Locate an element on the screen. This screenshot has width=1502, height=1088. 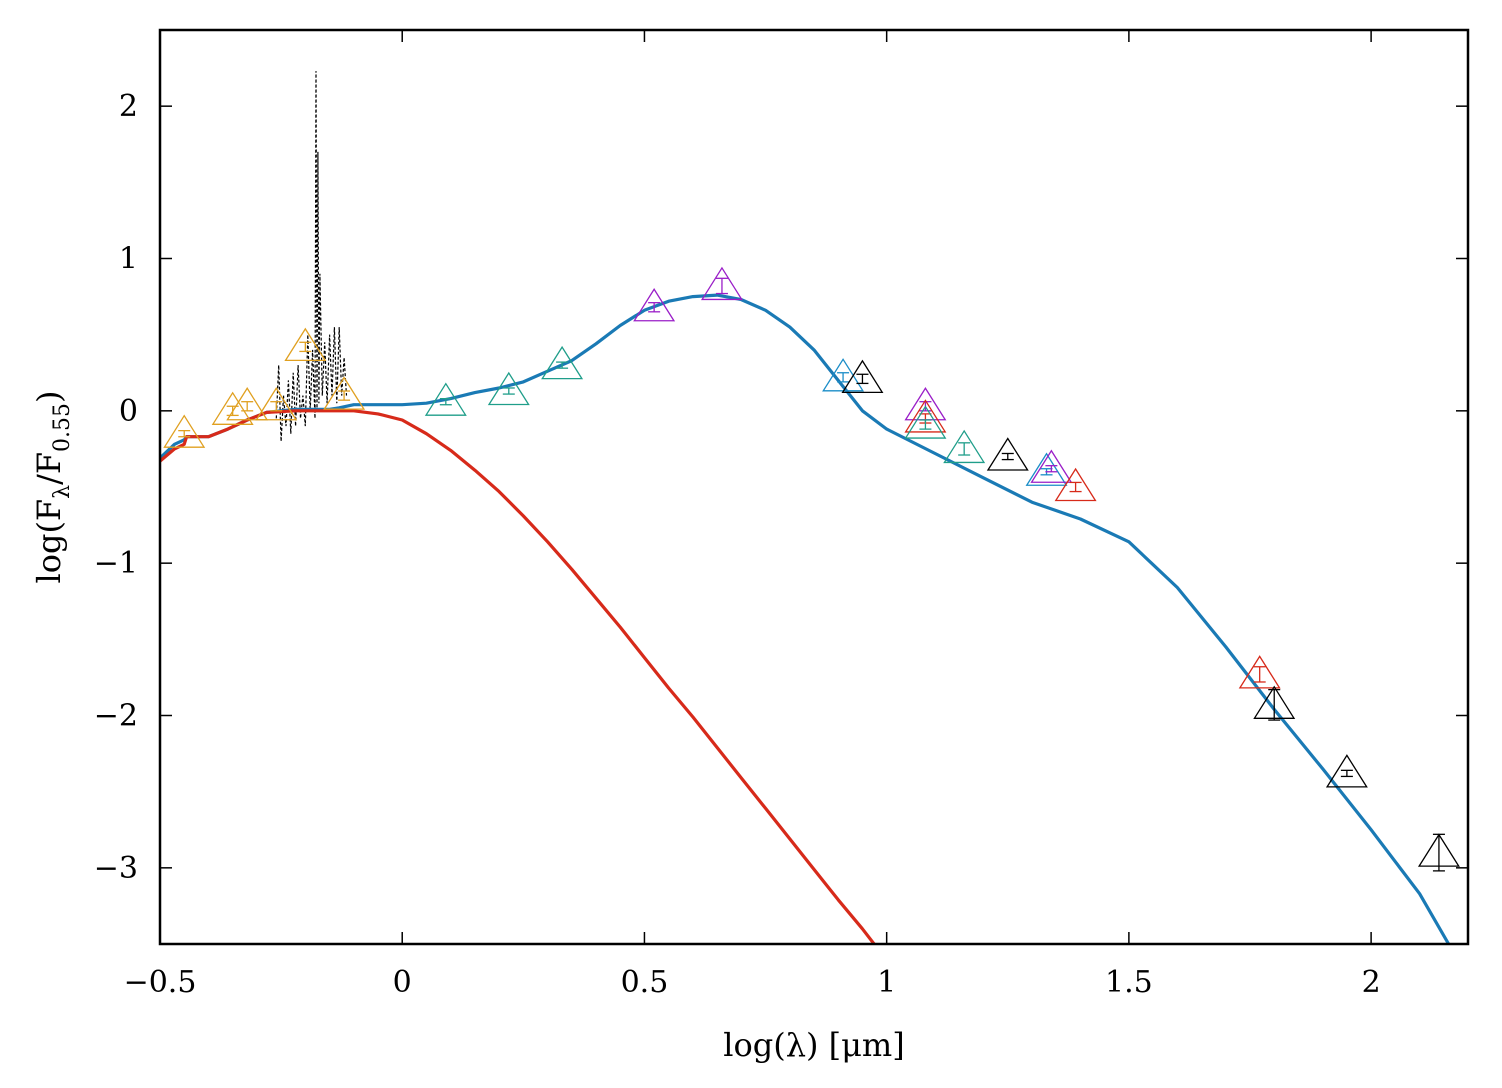
x-tick-label: 1.5 is located at coordinates (1129, 982).